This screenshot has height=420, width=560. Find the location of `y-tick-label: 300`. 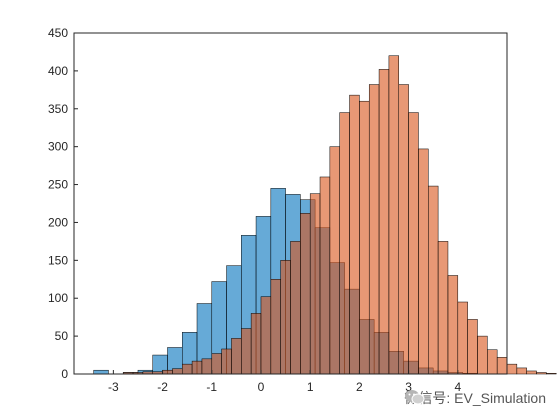

y-tick-label: 300 is located at coordinates (58, 147).